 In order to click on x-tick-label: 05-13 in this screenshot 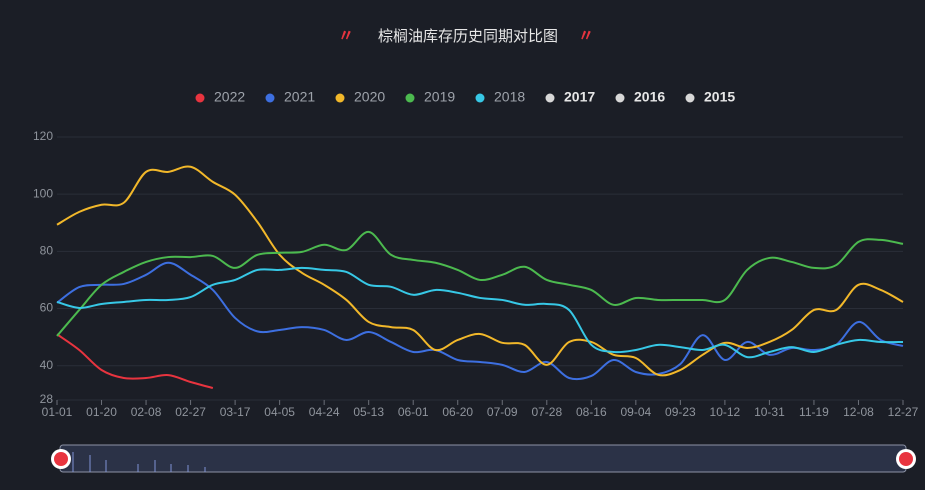, I will do `click(368, 412)`.